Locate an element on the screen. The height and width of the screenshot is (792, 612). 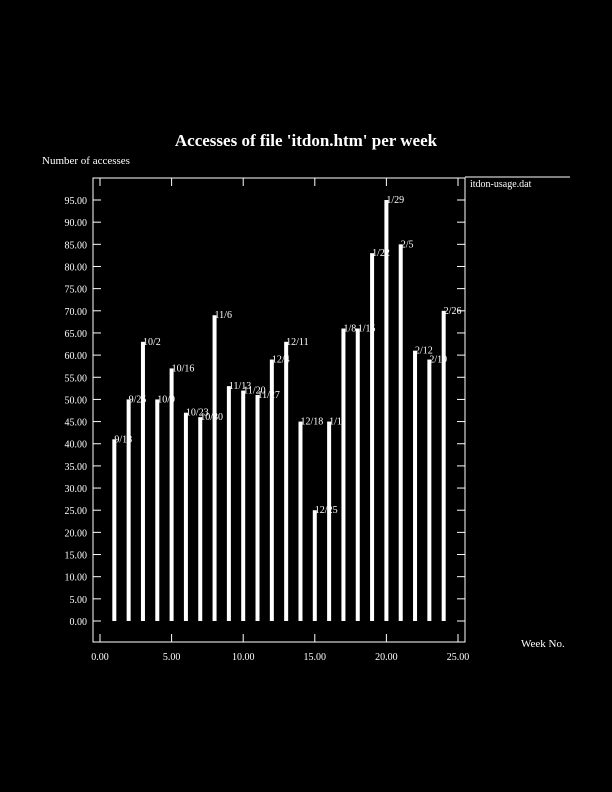
y-tick-label: 70.00 is located at coordinates (76, 312).